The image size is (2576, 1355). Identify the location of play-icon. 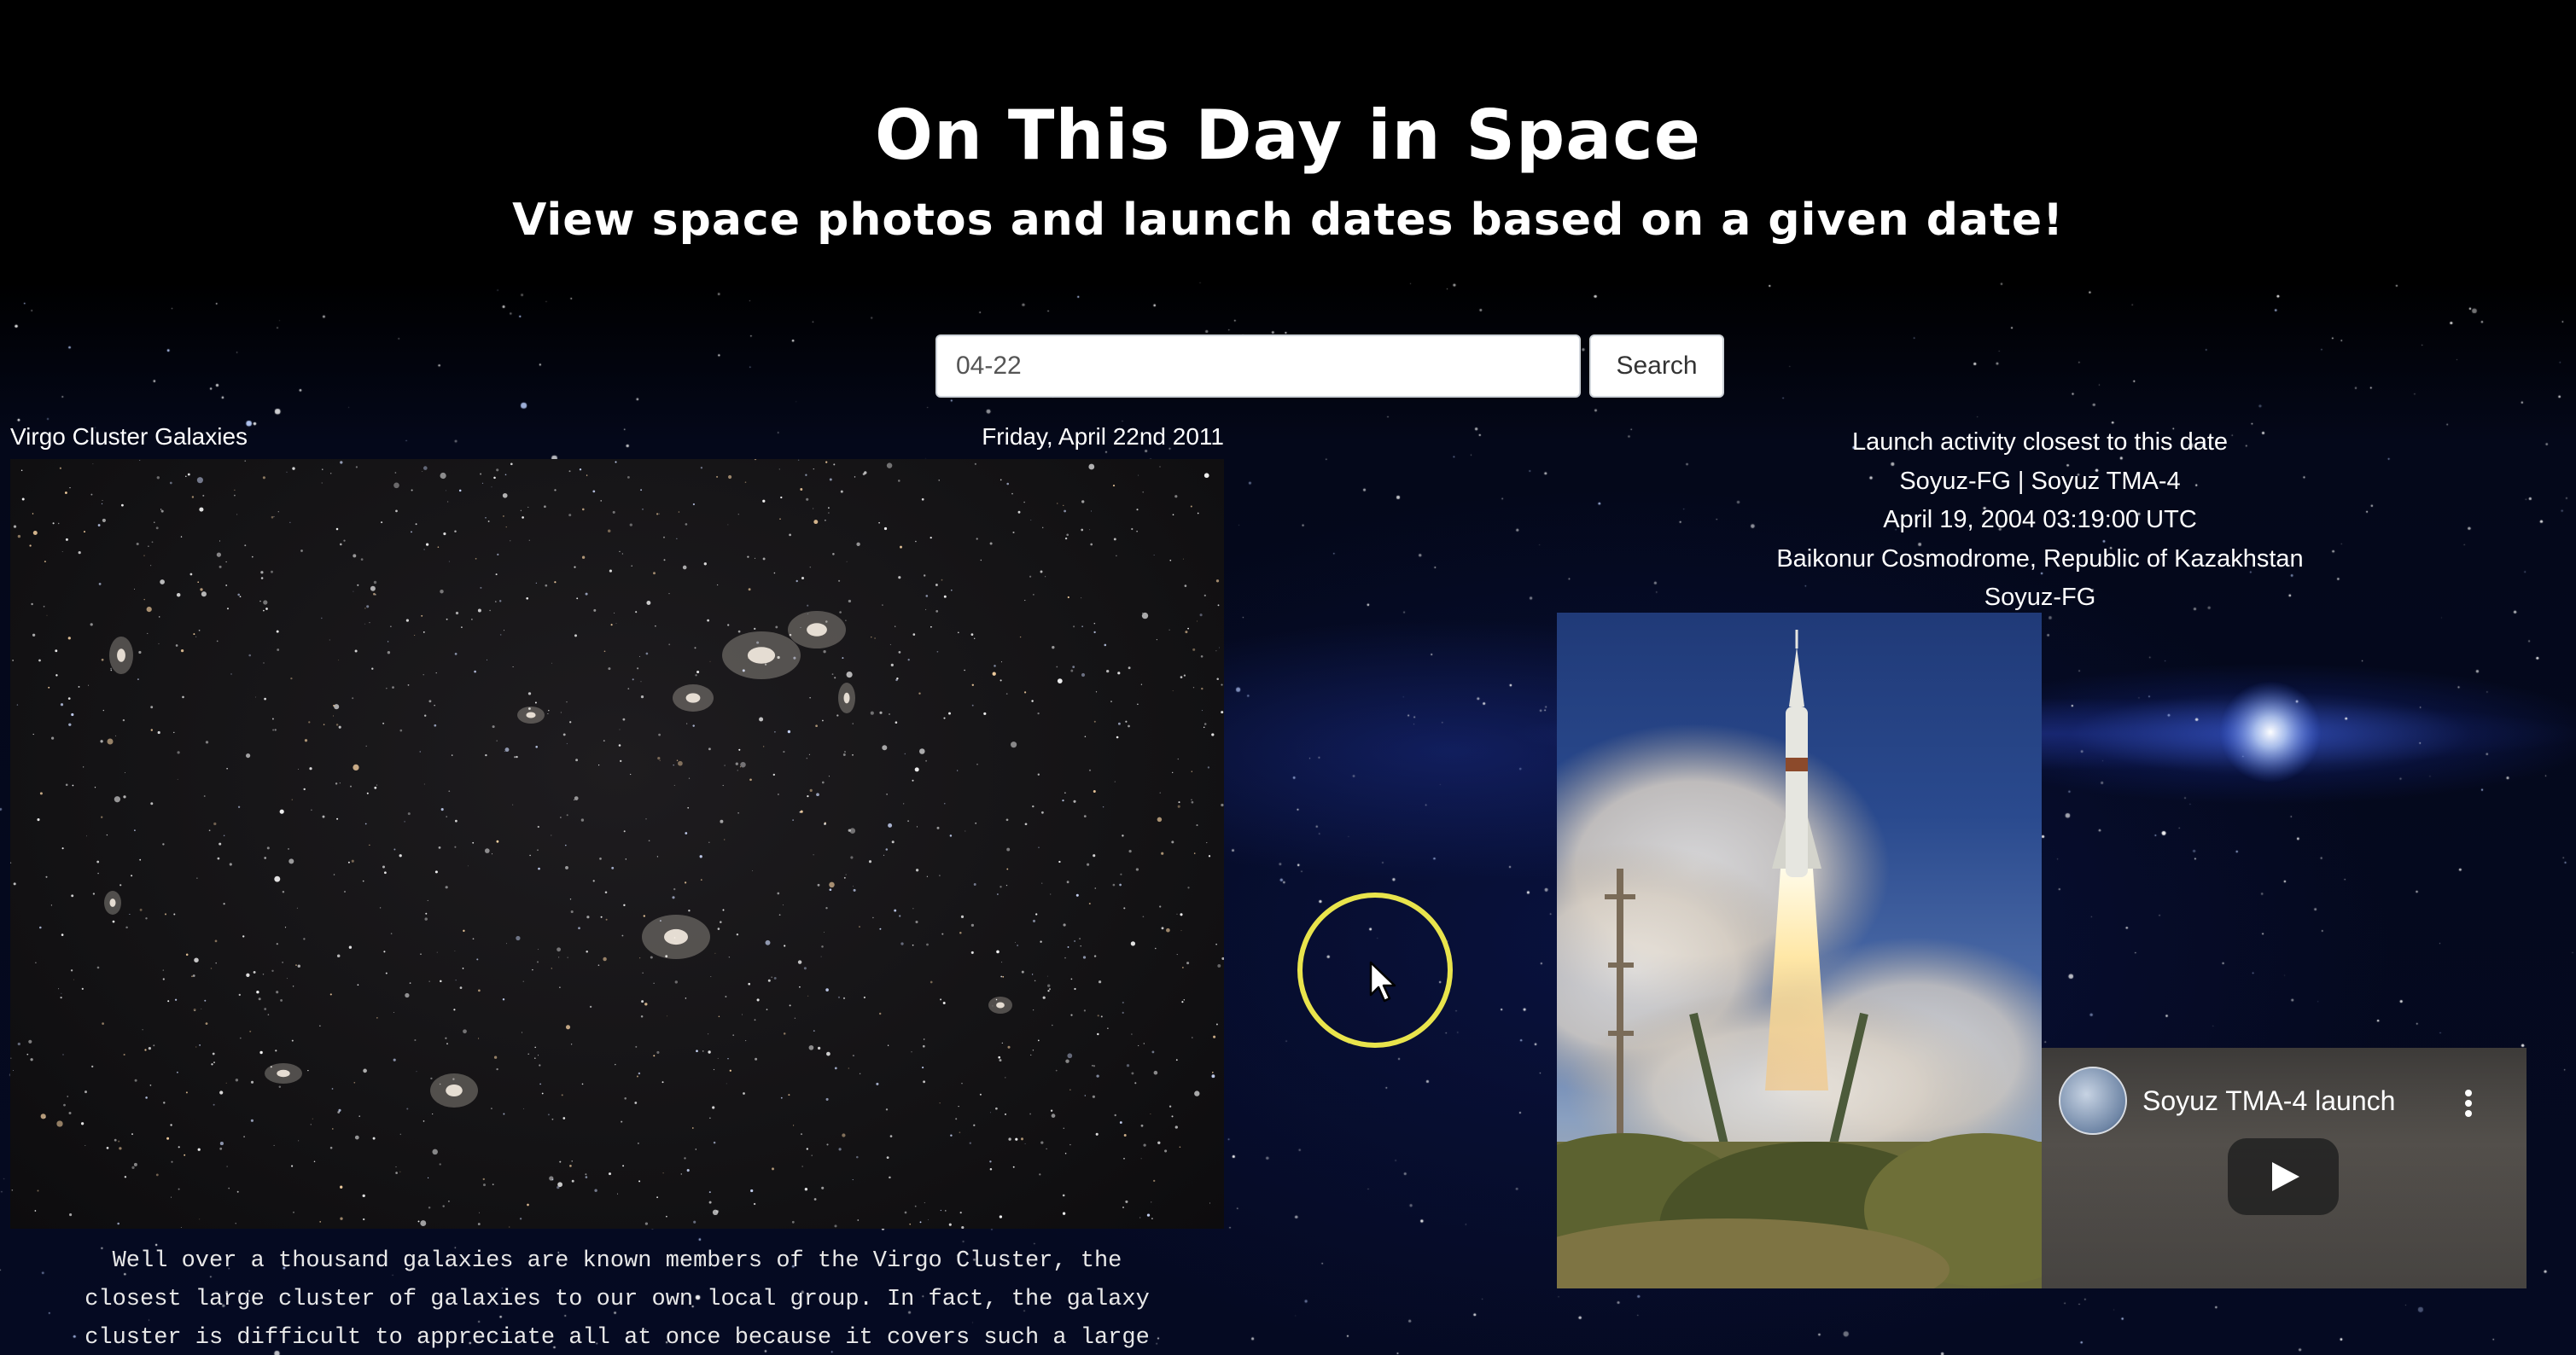
(2283, 1176).